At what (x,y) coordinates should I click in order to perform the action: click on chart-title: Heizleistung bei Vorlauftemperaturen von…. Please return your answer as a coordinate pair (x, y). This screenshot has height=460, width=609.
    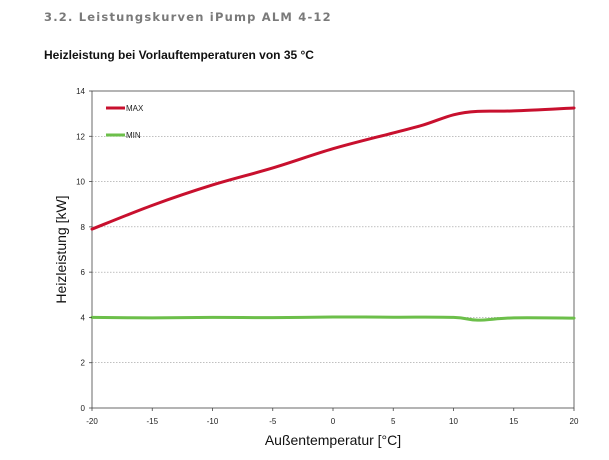
    Looking at the image, I should click on (179, 55).